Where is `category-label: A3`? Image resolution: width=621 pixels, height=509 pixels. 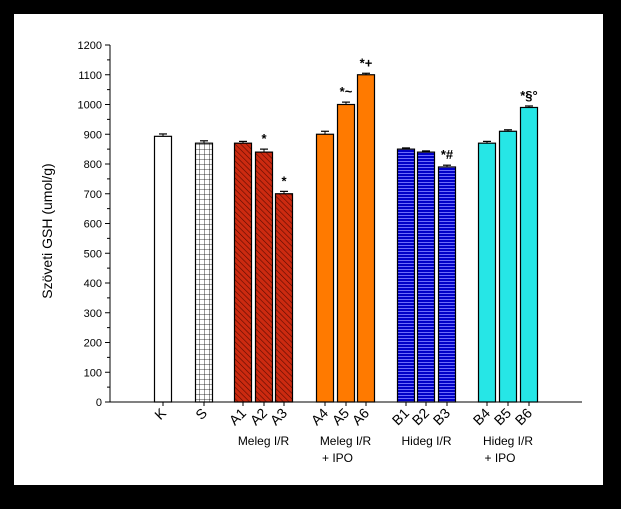
category-label: A3 is located at coordinates (279, 417).